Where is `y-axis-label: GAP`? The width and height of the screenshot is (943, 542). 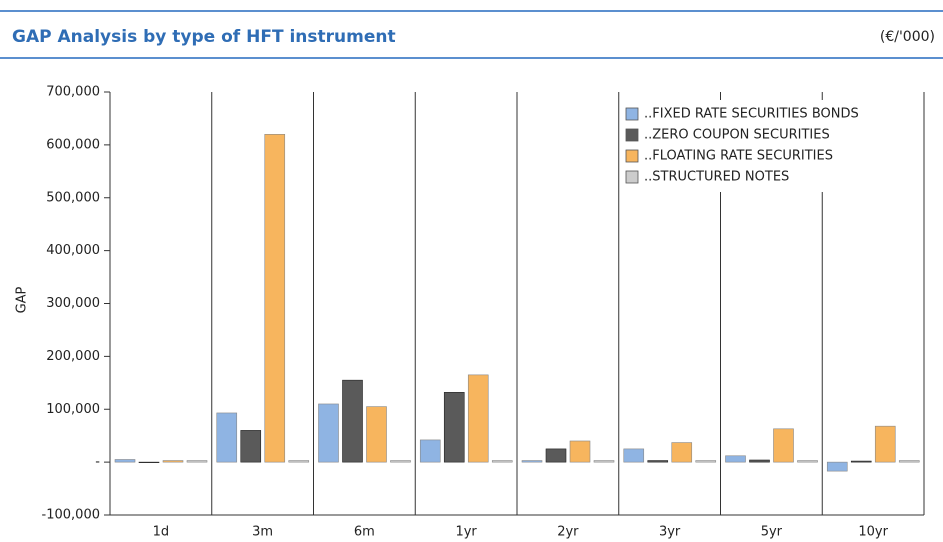 y-axis-label: GAP is located at coordinates (22, 299).